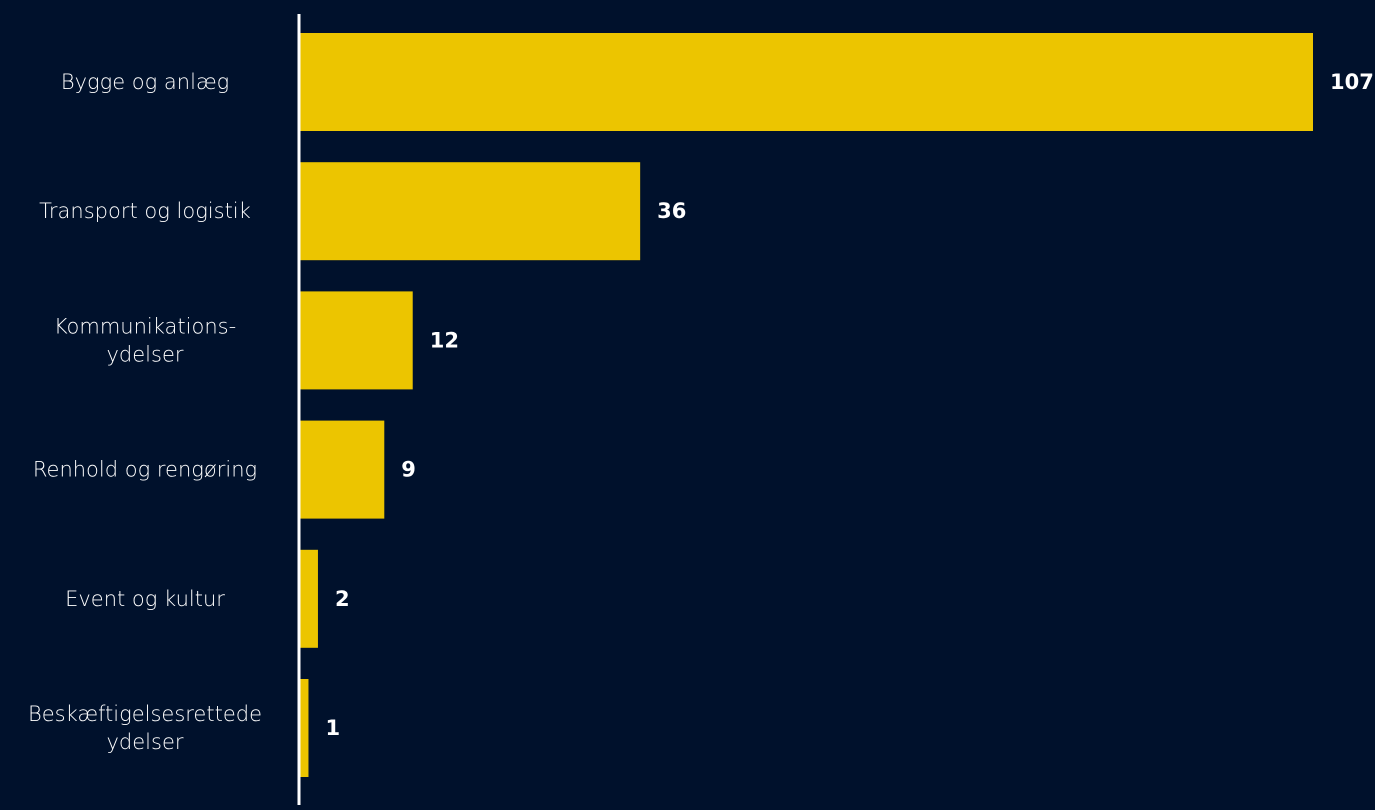 Image resolution: width=1375 pixels, height=810 pixels. I want to click on category-label-line: Transport og logistik, so click(145, 211).